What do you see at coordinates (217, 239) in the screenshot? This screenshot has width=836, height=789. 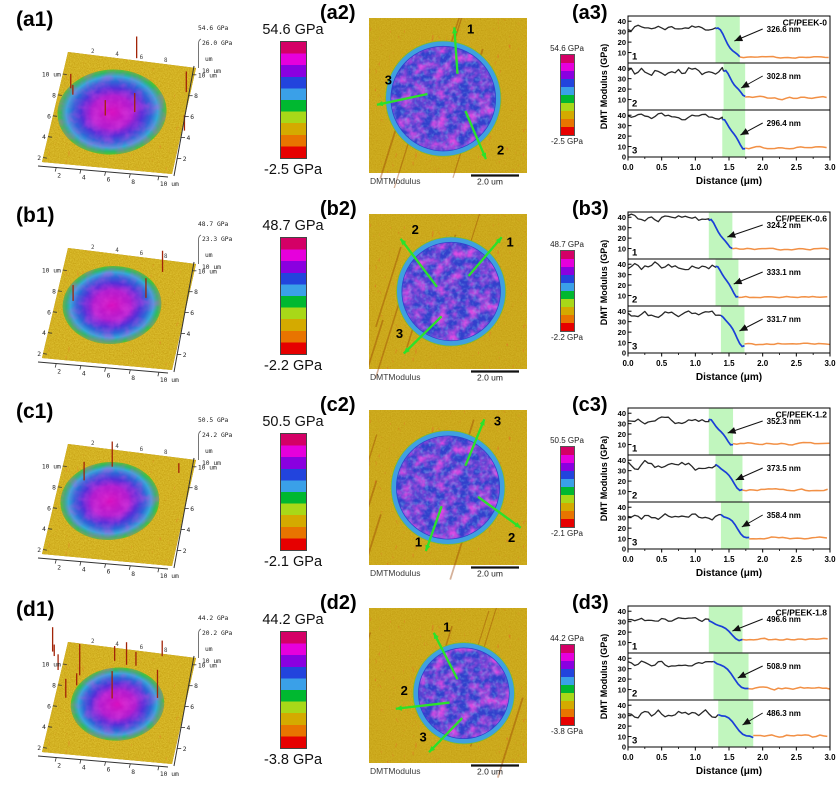 I see `z-mid-label: 23.3 GPa` at bounding box center [217, 239].